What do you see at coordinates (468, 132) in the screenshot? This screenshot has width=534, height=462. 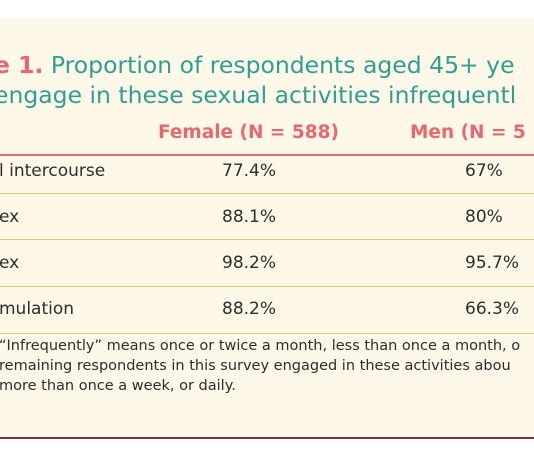 I see `header-men: Men (N = 5` at bounding box center [468, 132].